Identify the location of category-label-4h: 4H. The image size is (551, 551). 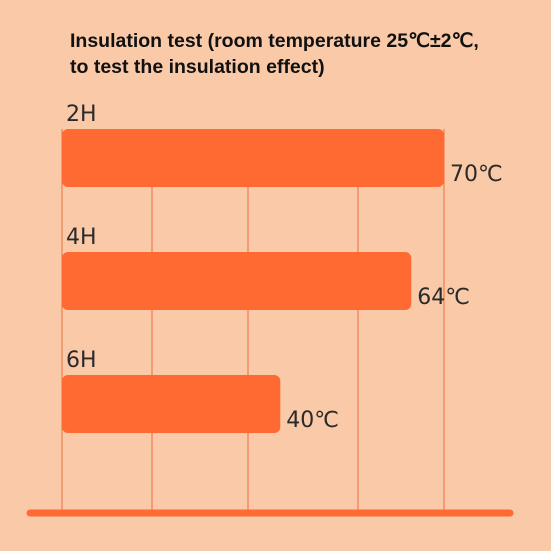
(81, 237).